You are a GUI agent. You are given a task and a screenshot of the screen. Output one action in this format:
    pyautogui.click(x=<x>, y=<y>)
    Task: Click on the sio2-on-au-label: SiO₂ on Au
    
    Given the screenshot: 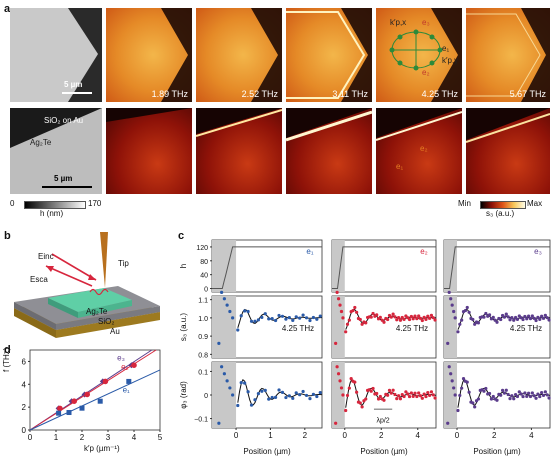 What is the action you would take?
    pyautogui.click(x=64, y=120)
    